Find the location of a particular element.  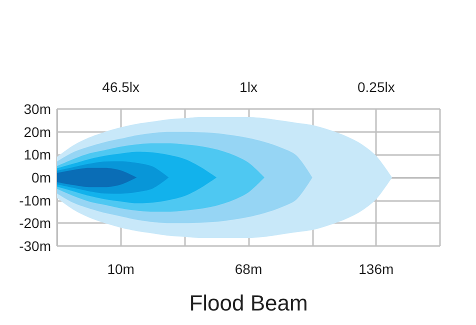

x-tick-label: 10m is located at coordinates (120, 269).